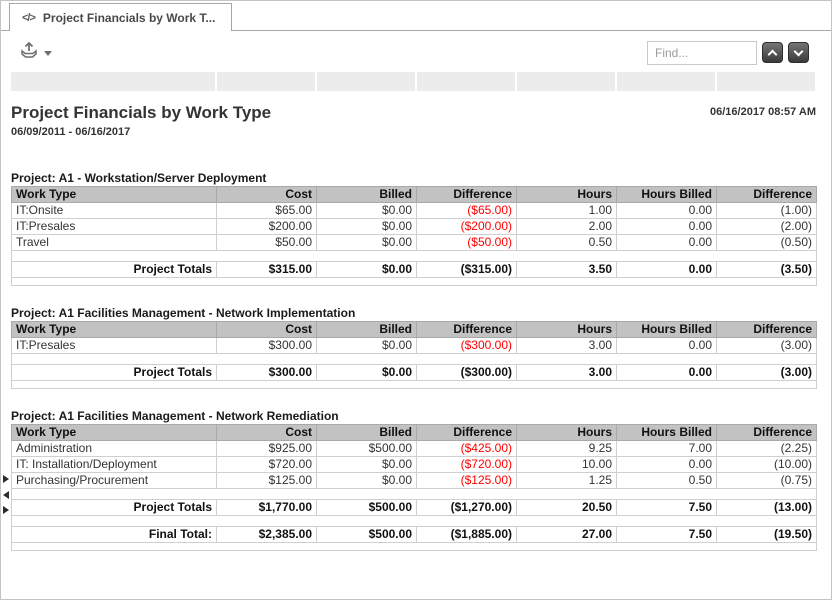  Describe the element at coordinates (71, 132) in the screenshot. I see `report-date-range: 06/09/2011 - 06/16/2017` at that location.